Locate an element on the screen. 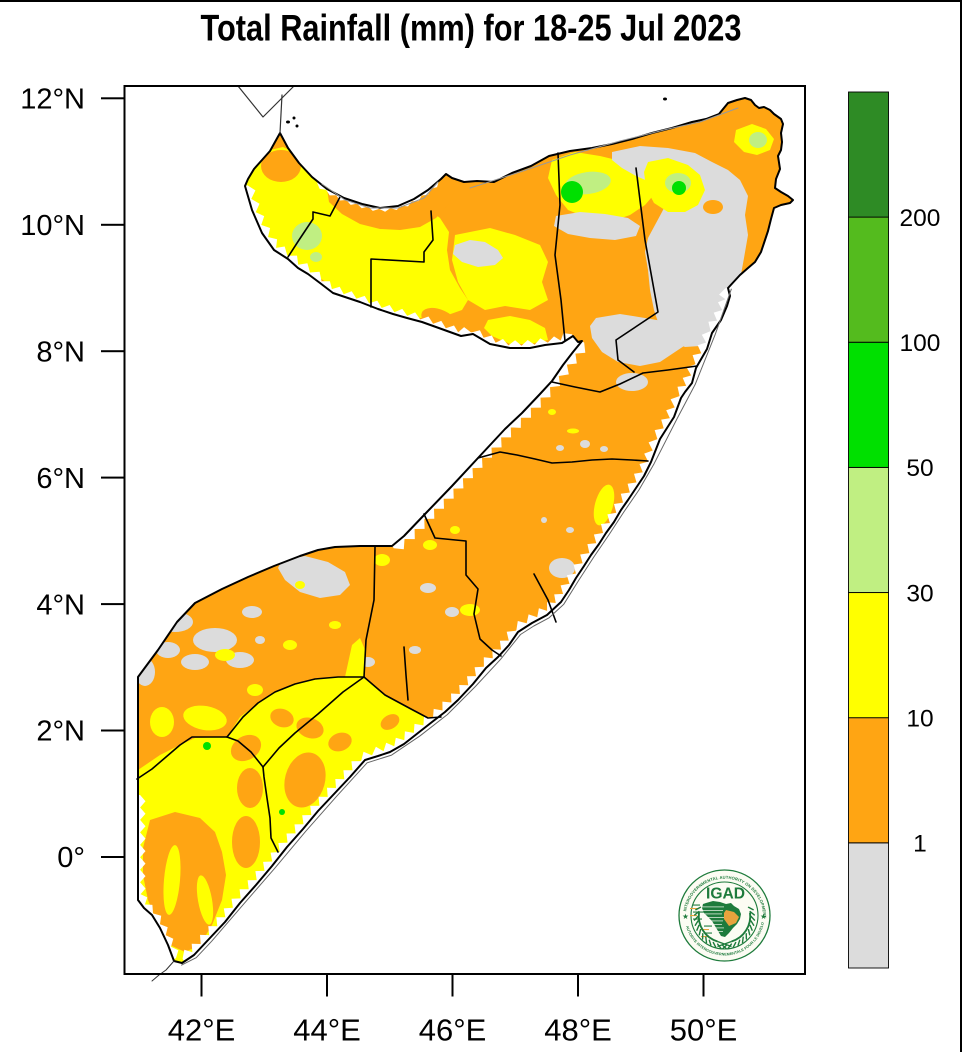  svg-text: 10°N is located at coordinates (52, 226).